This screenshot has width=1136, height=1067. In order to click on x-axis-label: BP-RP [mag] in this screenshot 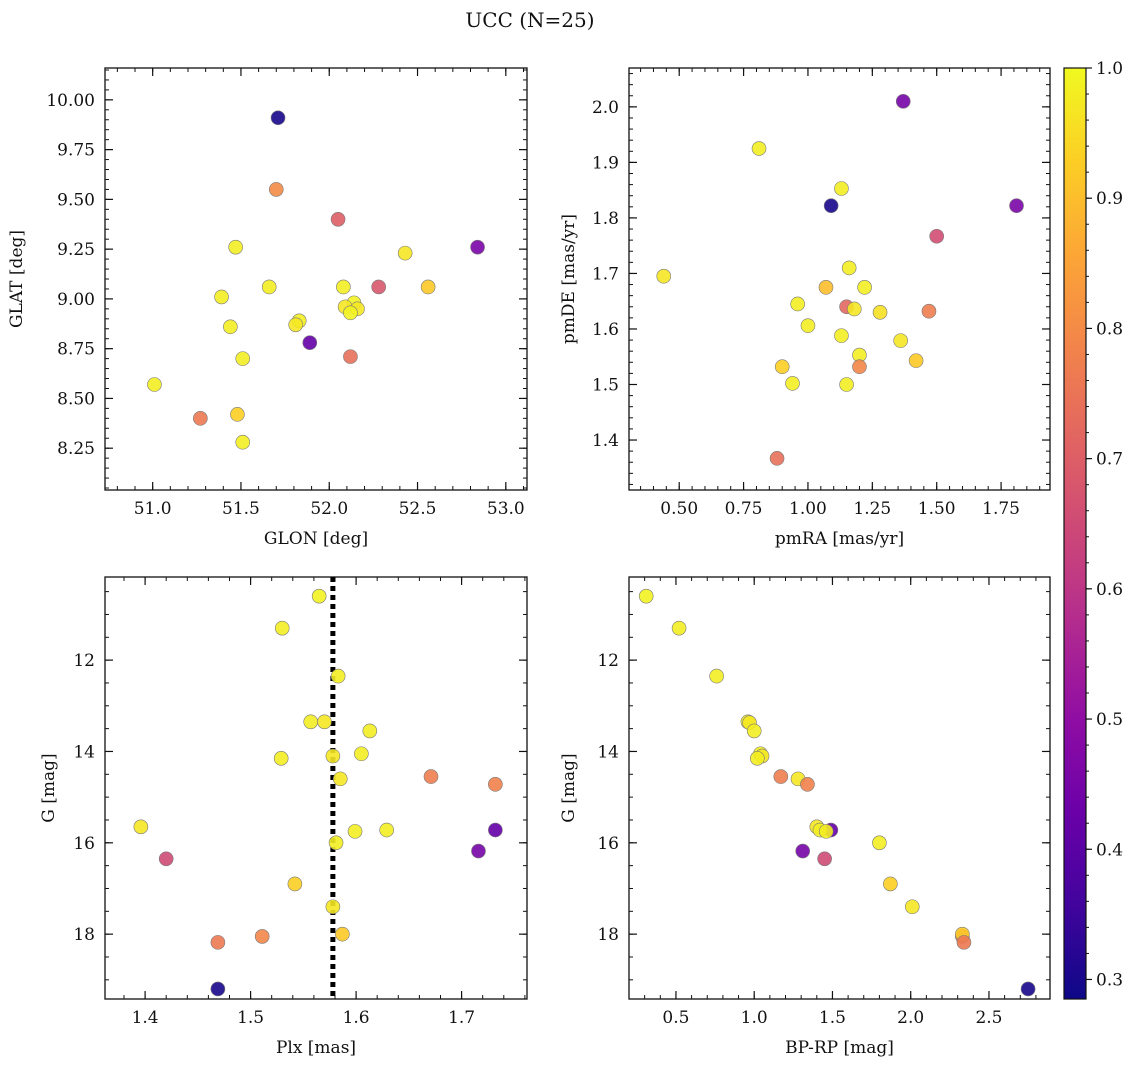, I will do `click(839, 1048)`.